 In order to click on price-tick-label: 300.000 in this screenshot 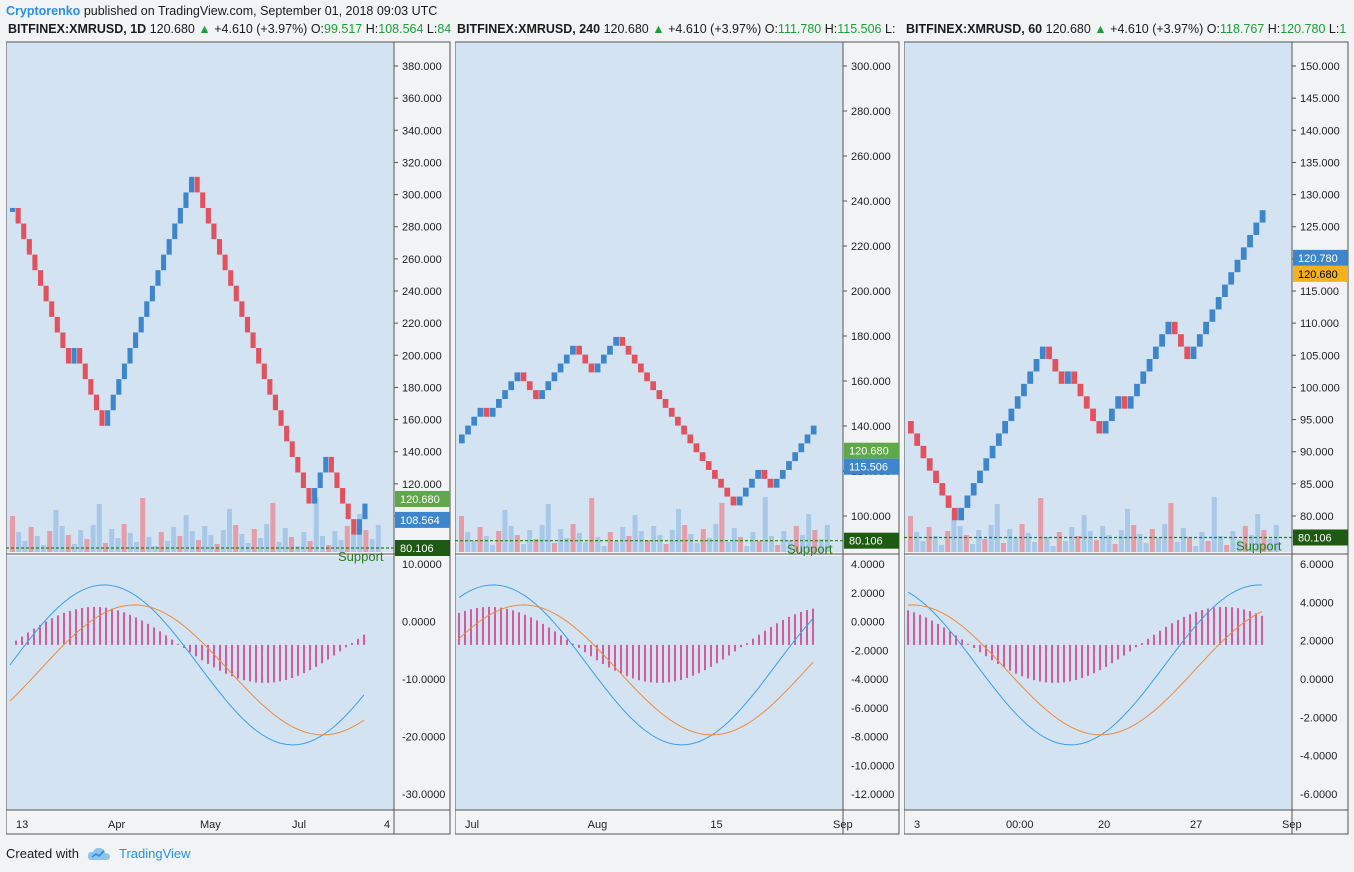, I will do `click(422, 196)`.